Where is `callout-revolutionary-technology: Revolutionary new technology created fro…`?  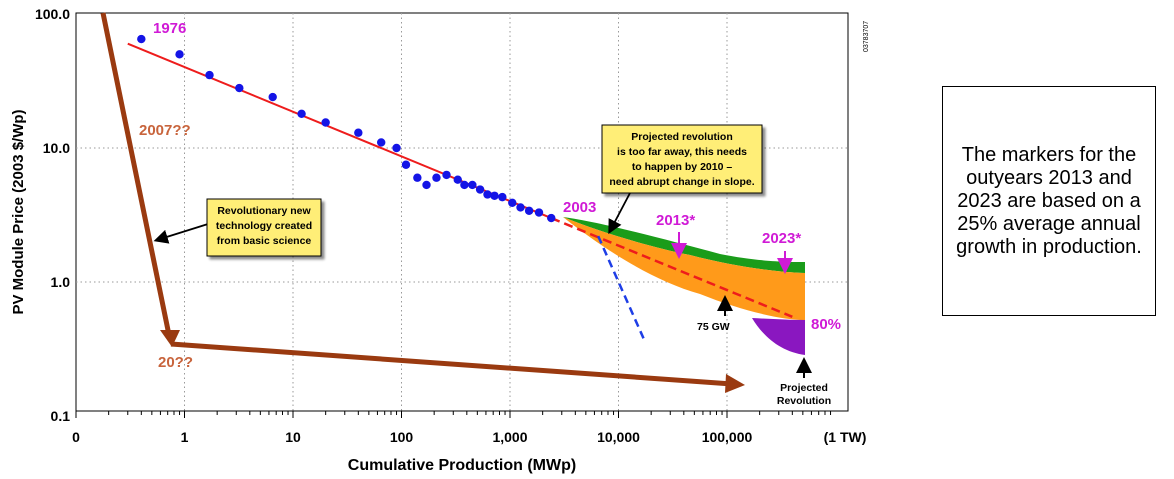 callout-revolutionary-technology: Revolutionary new technology created fro… is located at coordinates (264, 227).